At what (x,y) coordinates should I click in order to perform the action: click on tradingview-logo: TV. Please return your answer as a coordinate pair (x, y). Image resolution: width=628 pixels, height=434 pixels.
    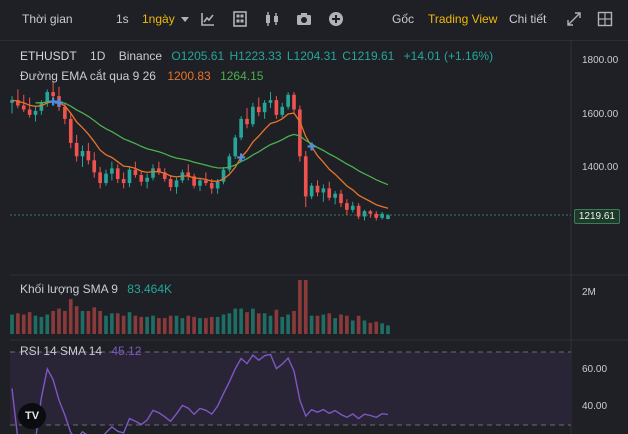
    Looking at the image, I should click on (32, 416).